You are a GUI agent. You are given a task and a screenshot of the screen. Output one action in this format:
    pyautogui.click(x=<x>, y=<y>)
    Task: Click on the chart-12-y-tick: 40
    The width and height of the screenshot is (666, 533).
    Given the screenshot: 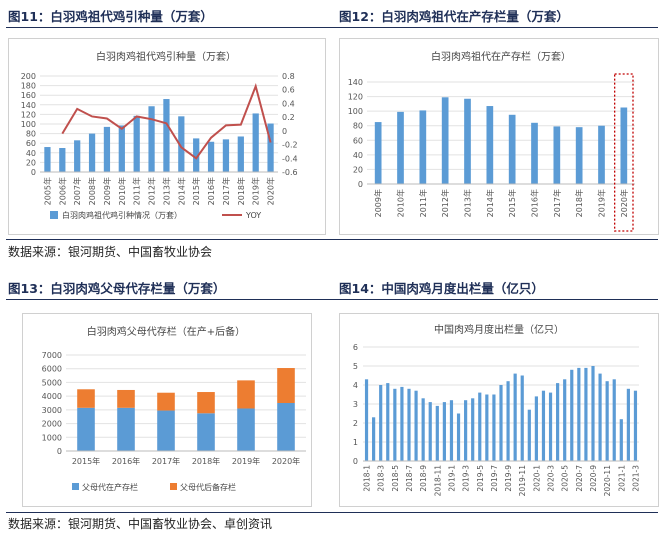 What is the action you would take?
    pyautogui.click(x=358, y=155)
    